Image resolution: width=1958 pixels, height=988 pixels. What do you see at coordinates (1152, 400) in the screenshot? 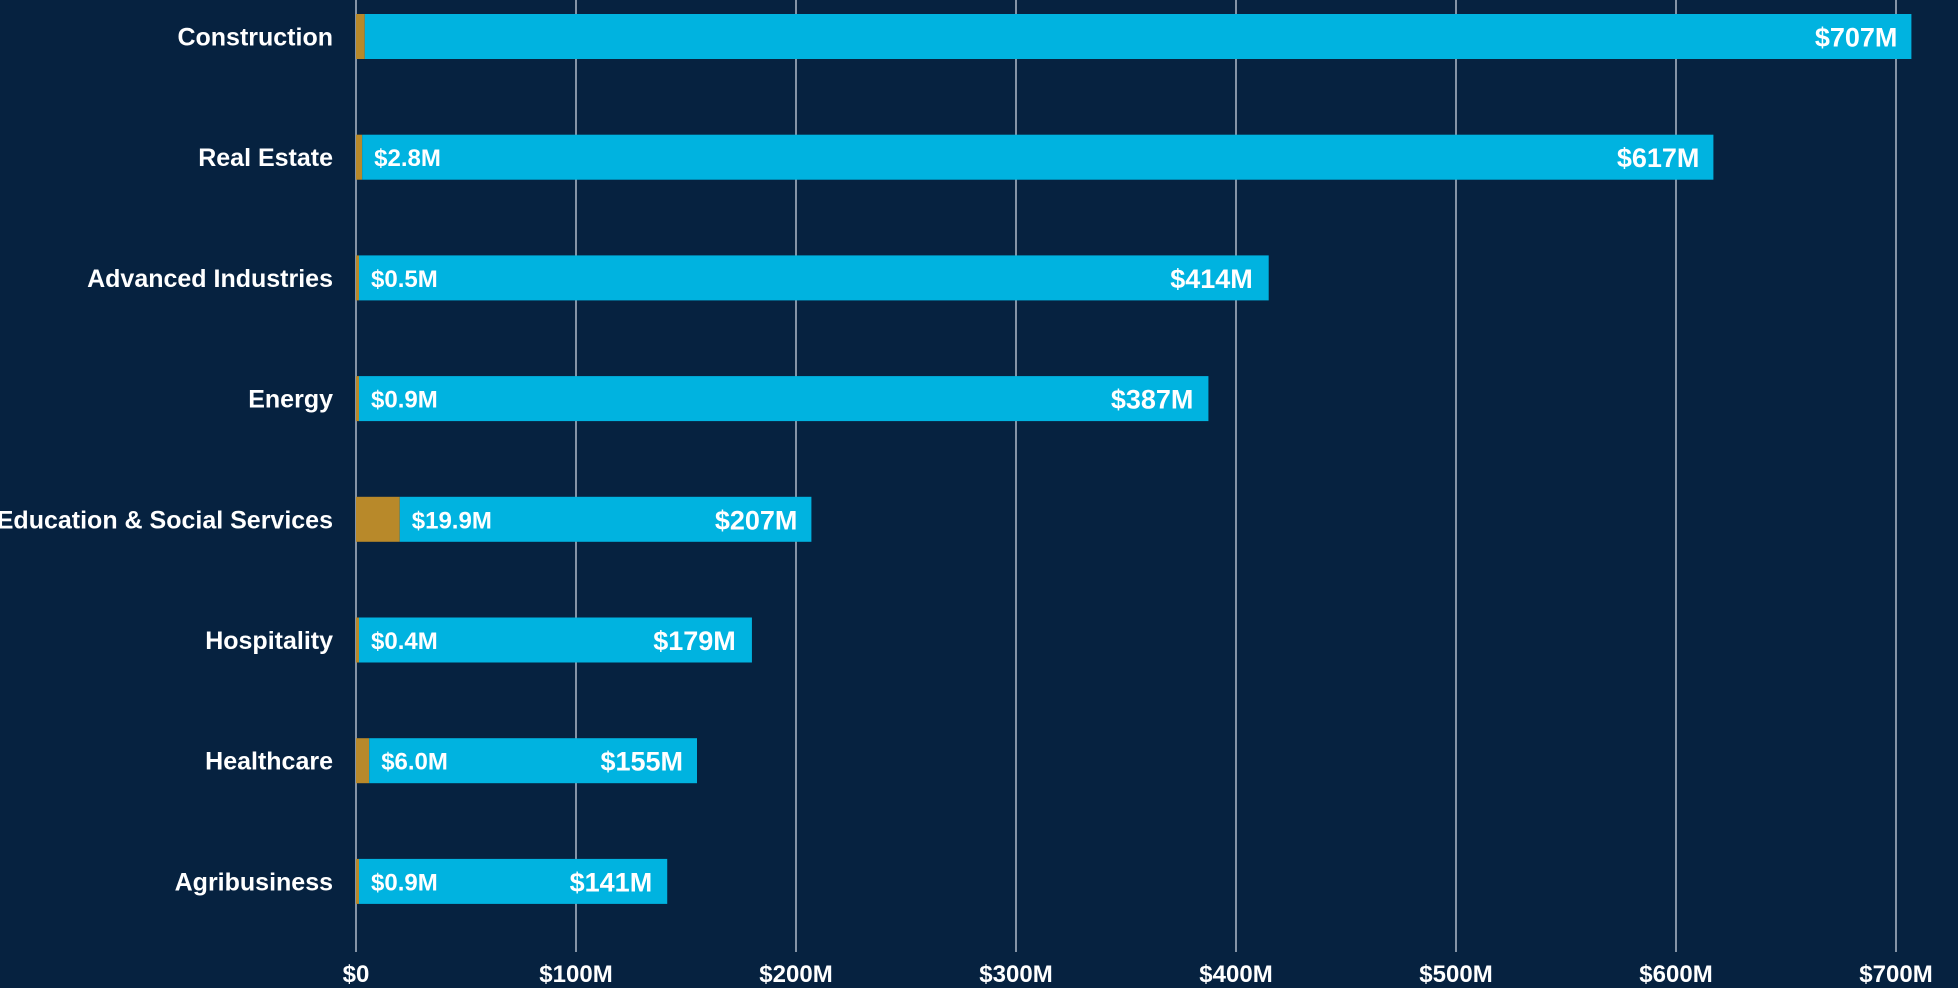
I see `total-value-label: $387M` at bounding box center [1152, 400].